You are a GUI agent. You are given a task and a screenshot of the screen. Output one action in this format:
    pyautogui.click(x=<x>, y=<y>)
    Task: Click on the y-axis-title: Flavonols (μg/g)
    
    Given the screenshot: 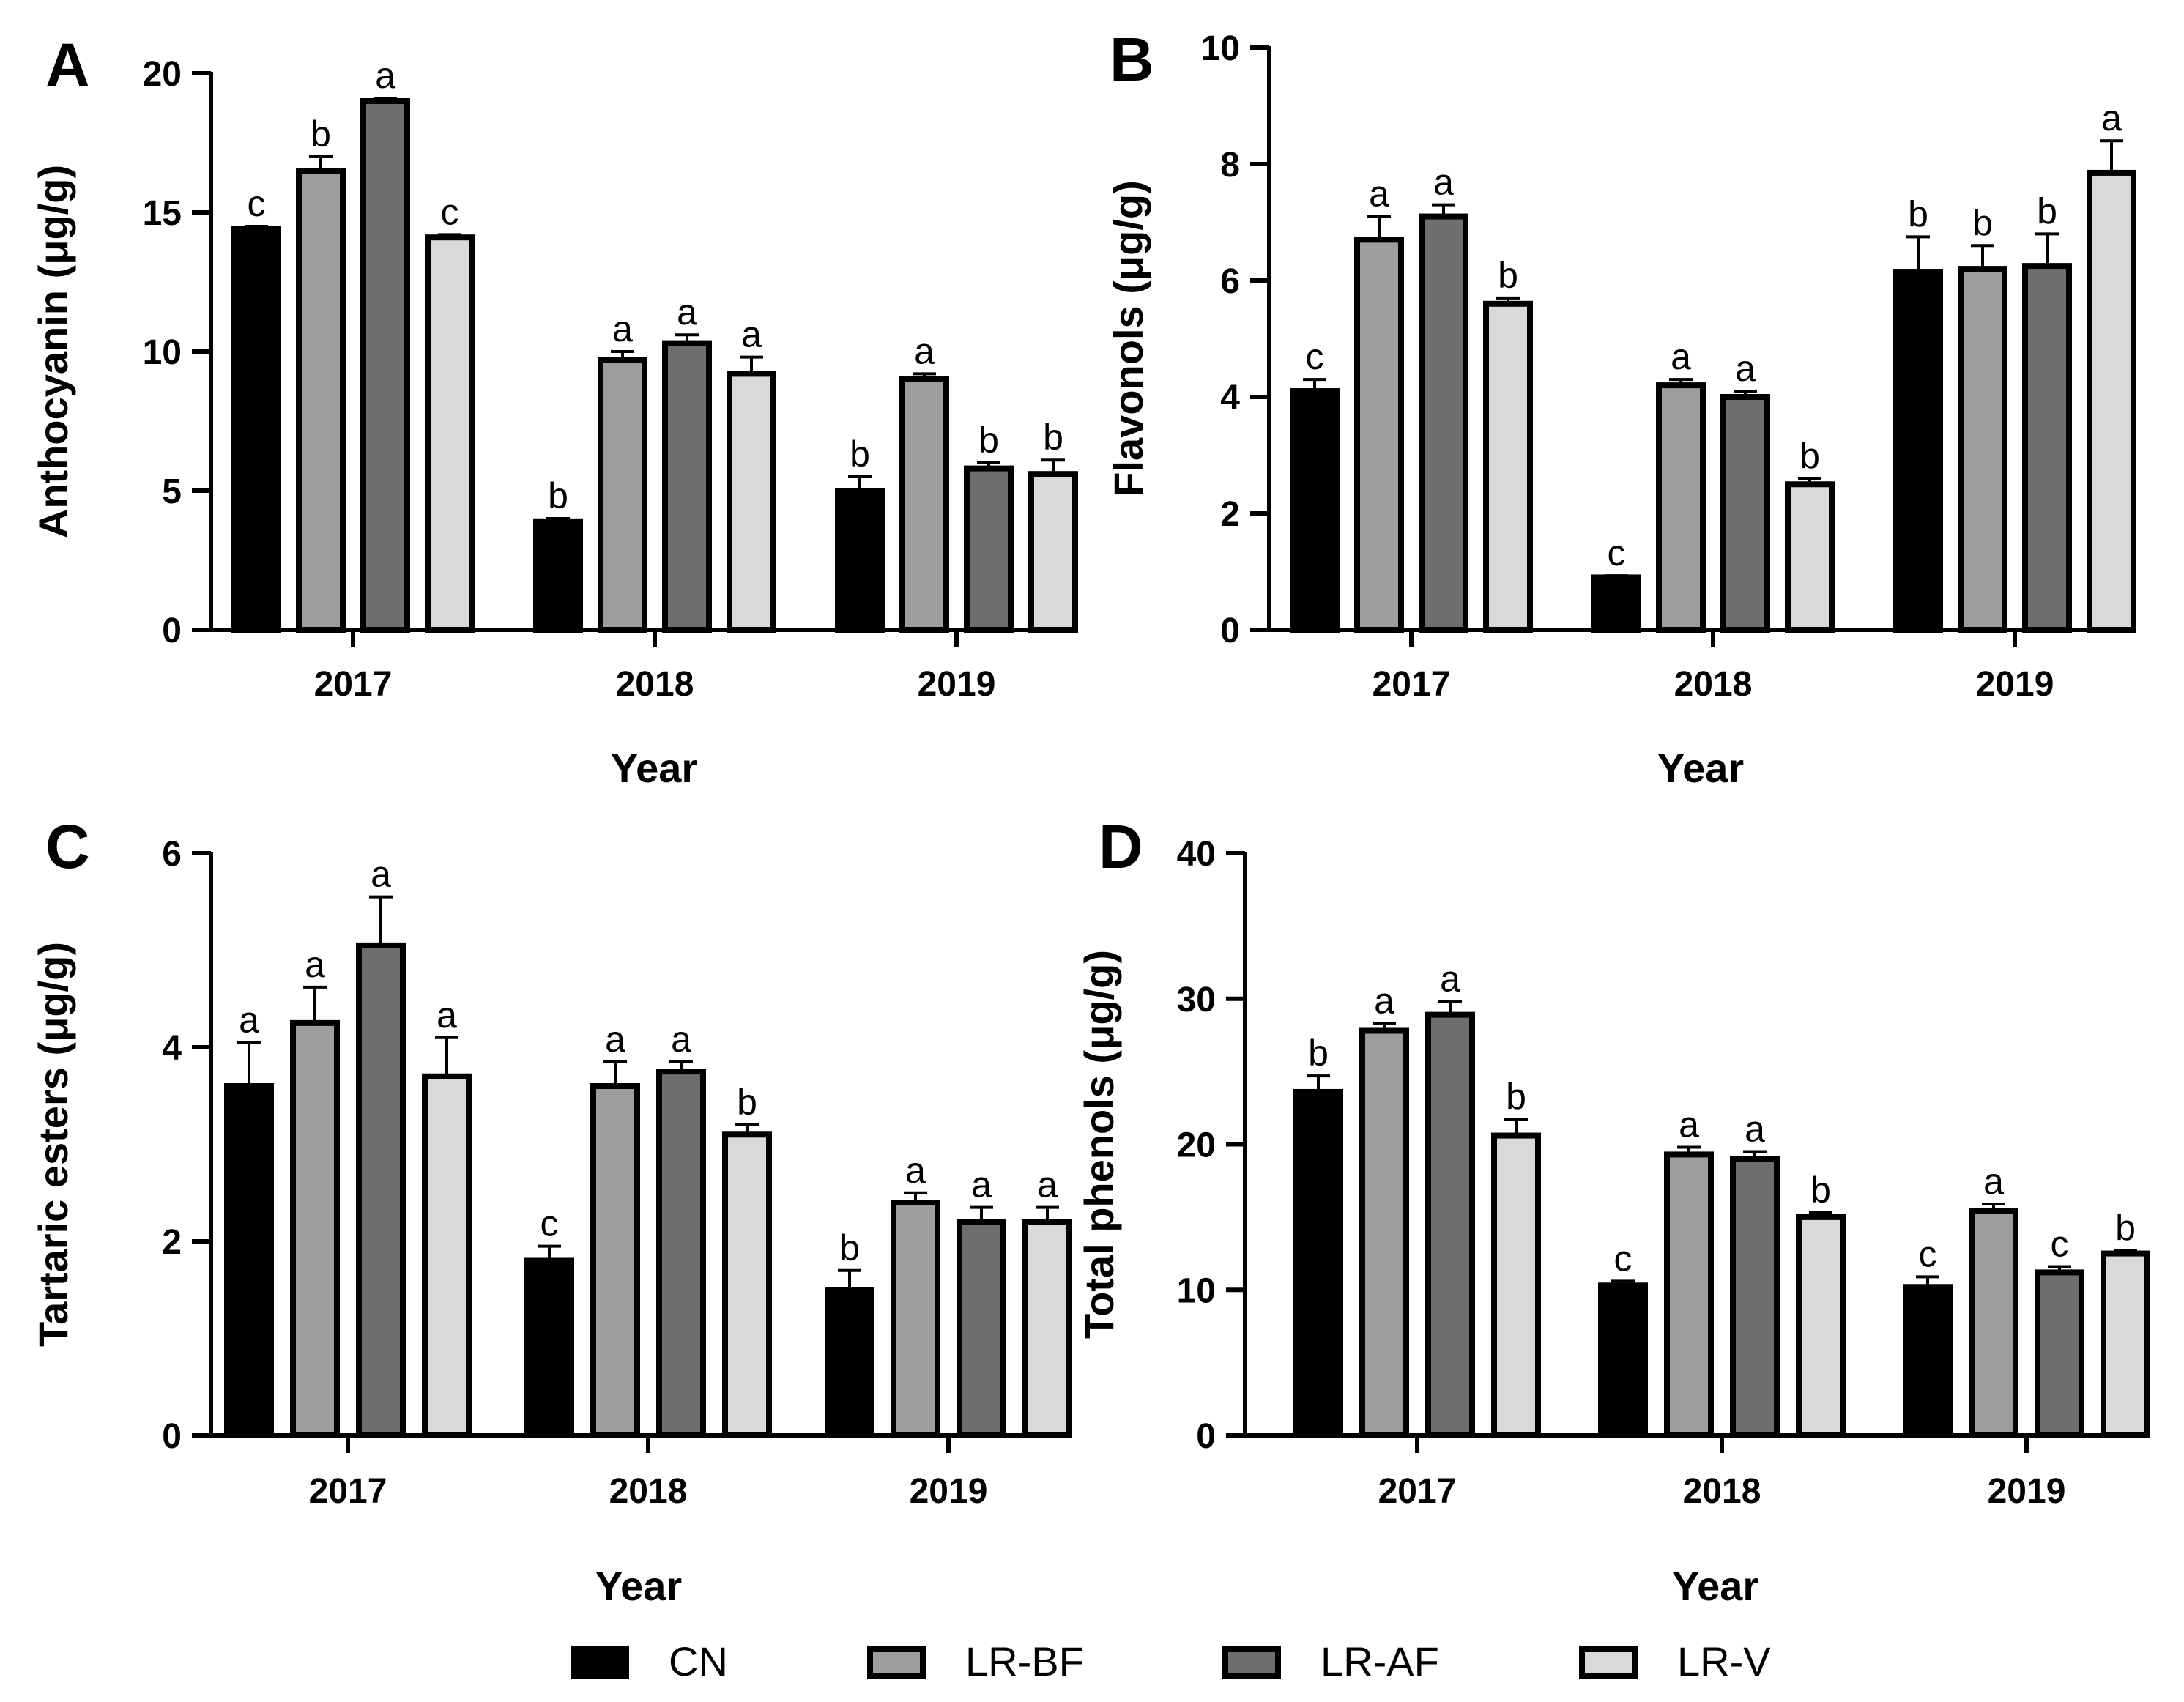 What is the action you would take?
    pyautogui.click(x=1128, y=338)
    